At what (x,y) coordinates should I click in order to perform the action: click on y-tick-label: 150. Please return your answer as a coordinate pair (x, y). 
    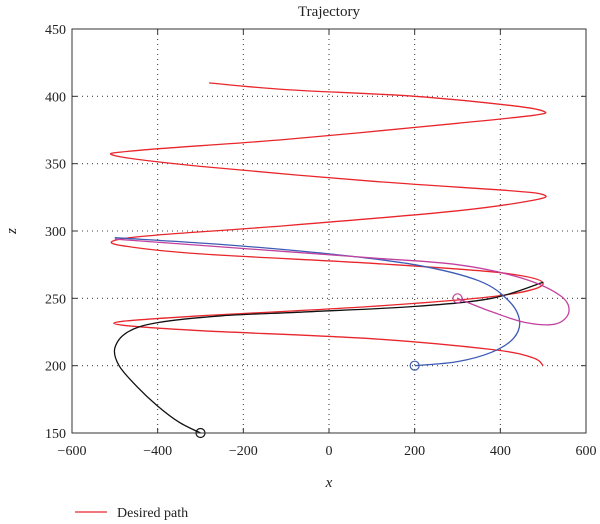
    Looking at the image, I should click on (55, 434).